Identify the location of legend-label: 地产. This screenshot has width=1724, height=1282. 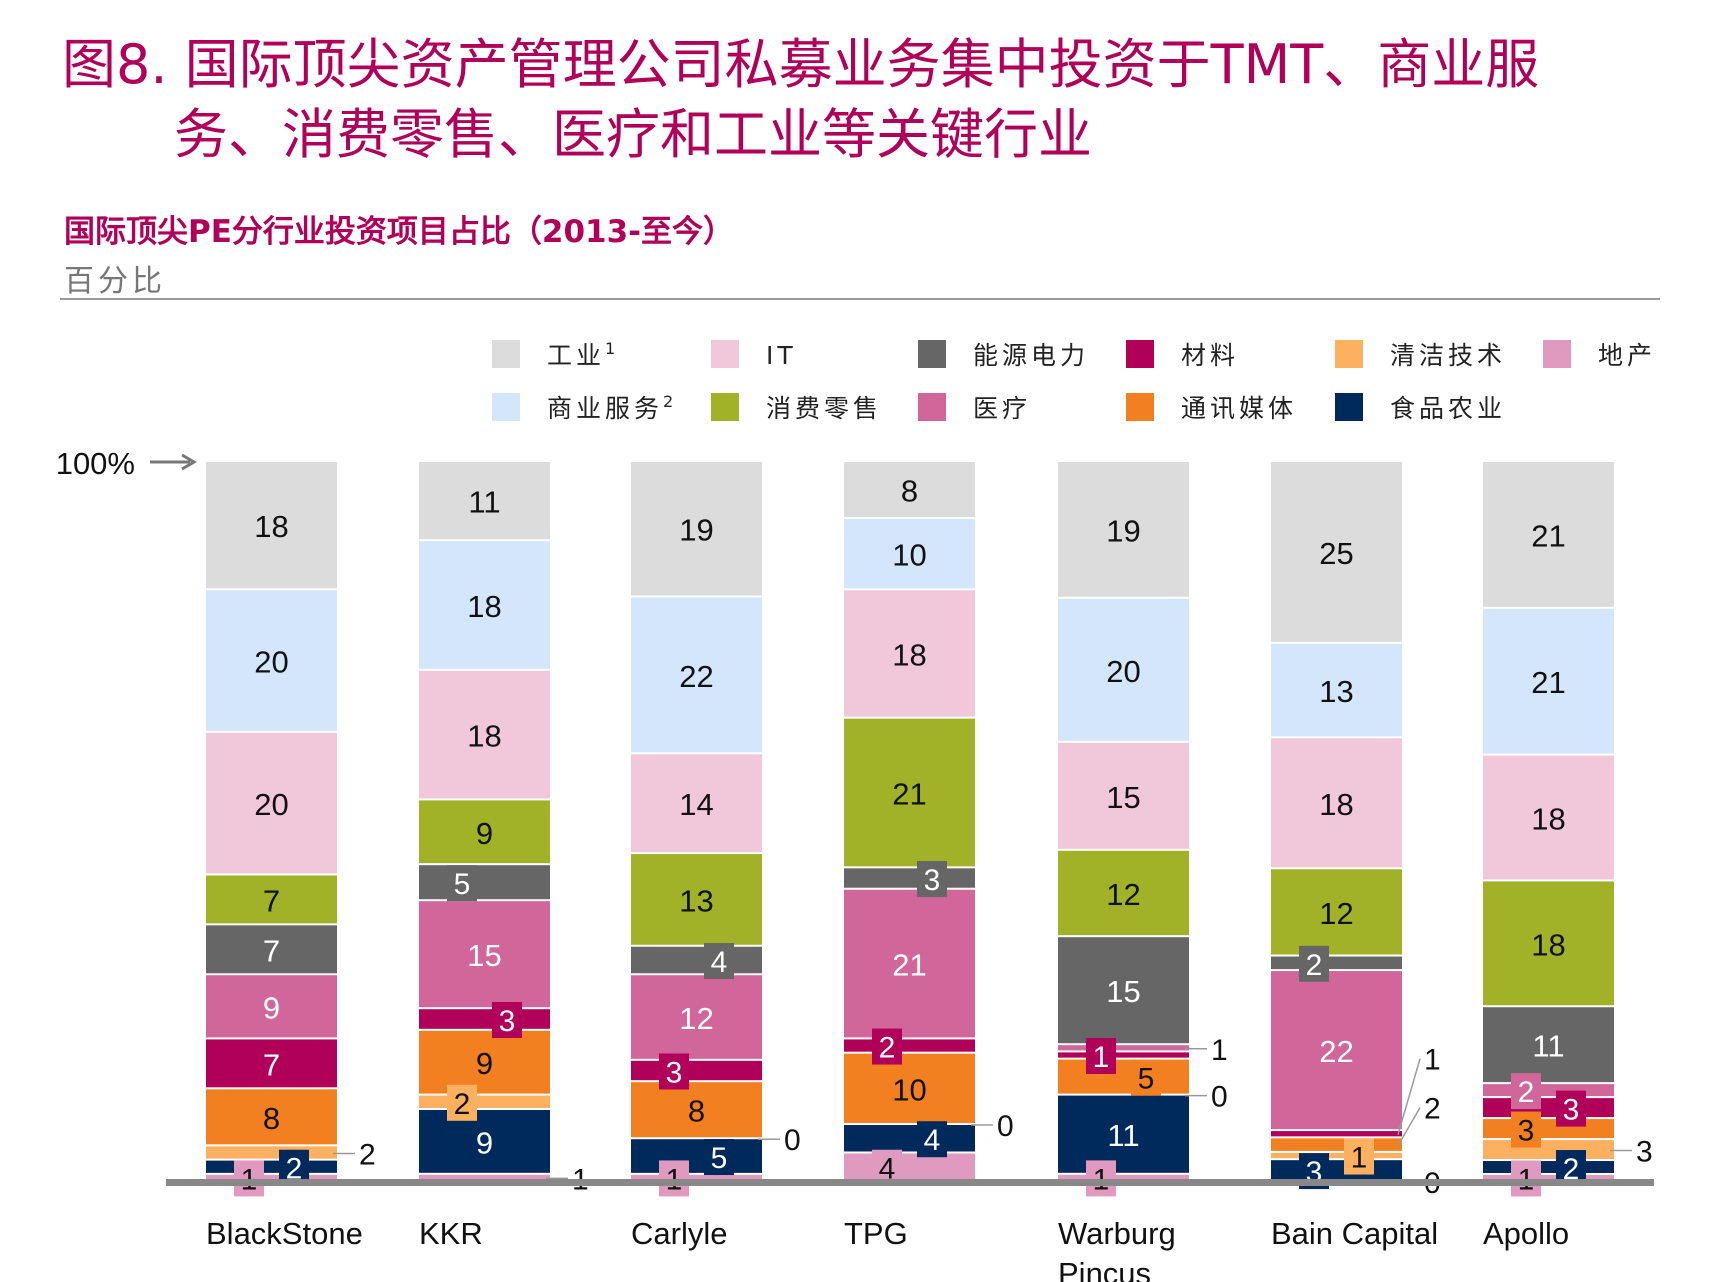
(1627, 355).